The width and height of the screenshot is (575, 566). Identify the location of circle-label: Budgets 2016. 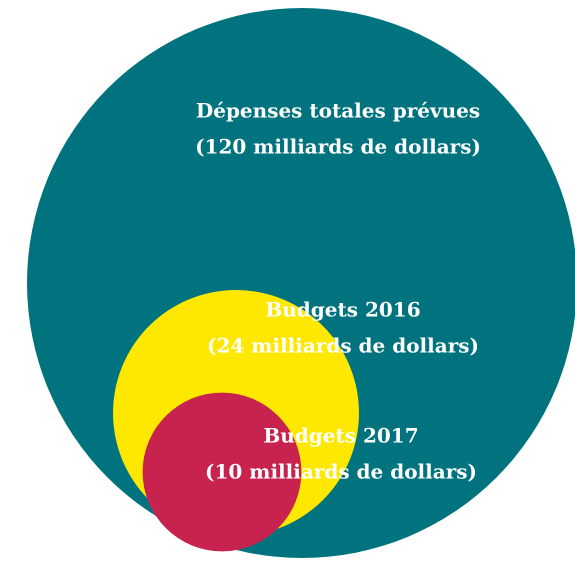
(342, 310).